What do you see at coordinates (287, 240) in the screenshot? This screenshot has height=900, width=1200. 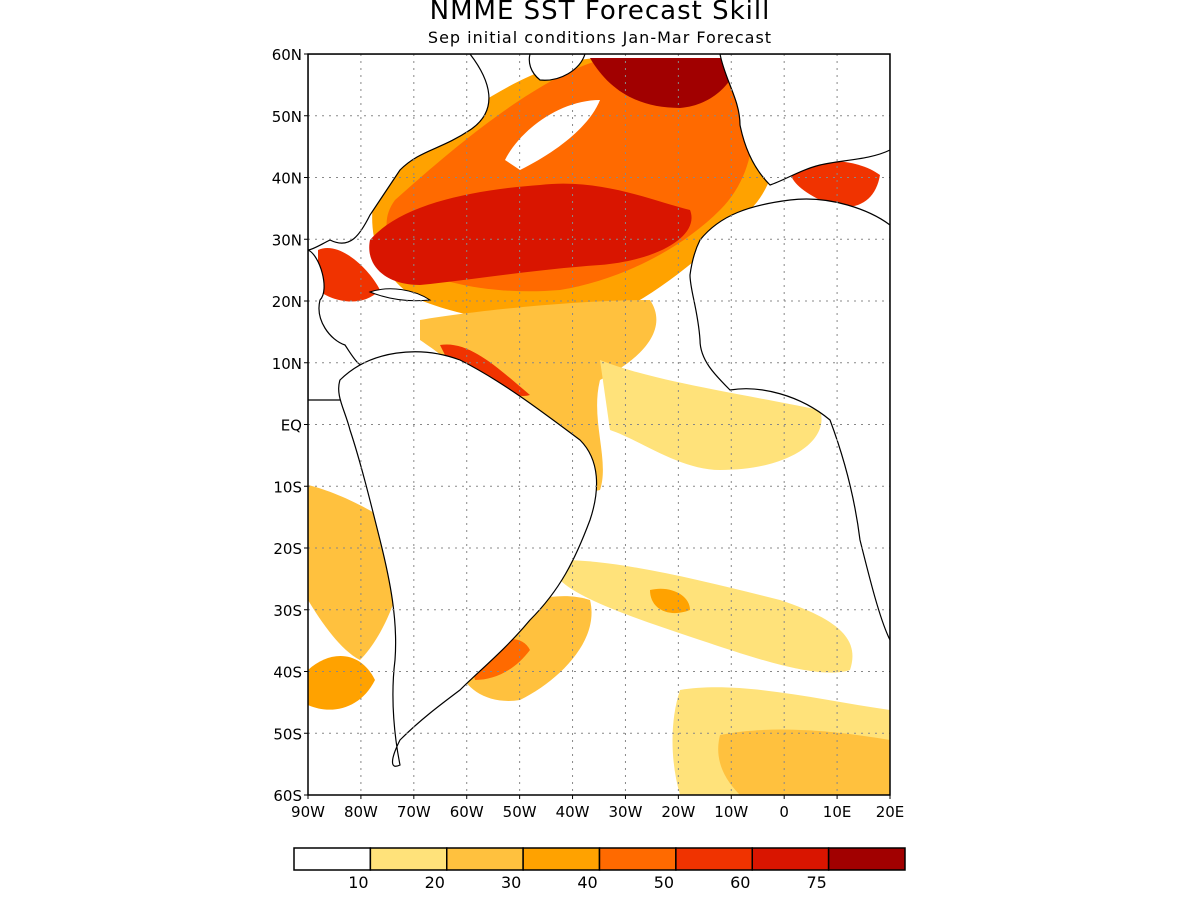 I see `lat-tick-label: 30N` at bounding box center [287, 240].